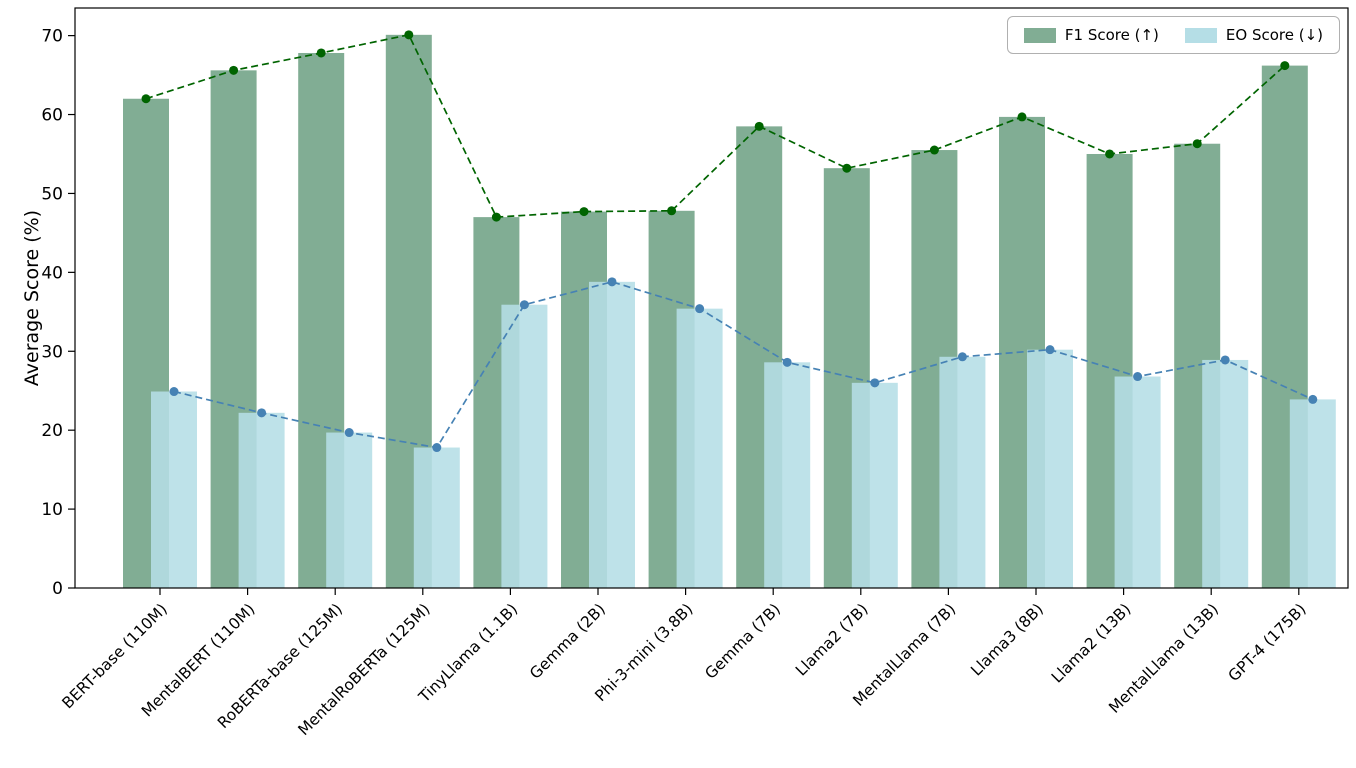  I want to click on legend-item-eo: EO Score (↓), so click(1253, 35).